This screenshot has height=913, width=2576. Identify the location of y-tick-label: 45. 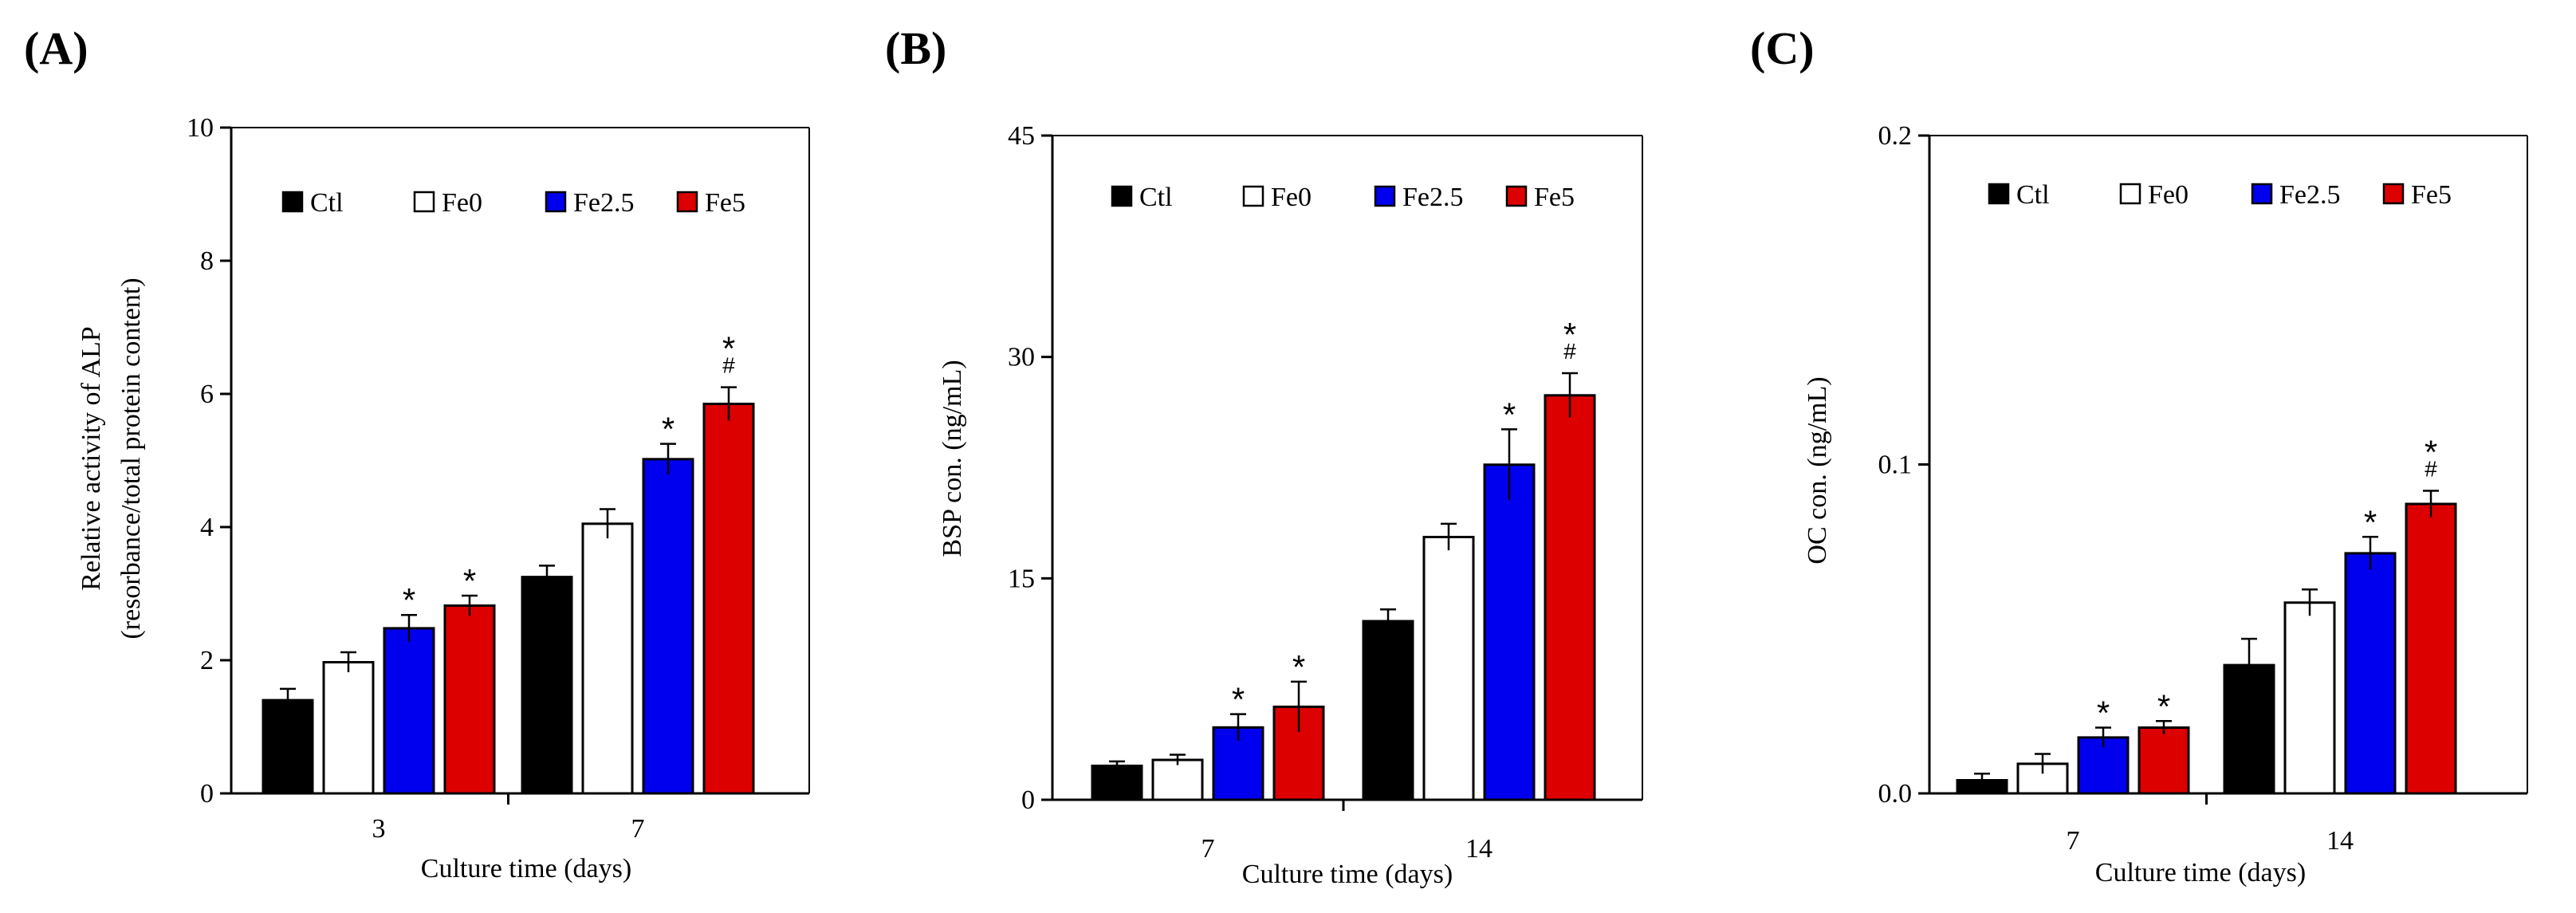
(1022, 136).